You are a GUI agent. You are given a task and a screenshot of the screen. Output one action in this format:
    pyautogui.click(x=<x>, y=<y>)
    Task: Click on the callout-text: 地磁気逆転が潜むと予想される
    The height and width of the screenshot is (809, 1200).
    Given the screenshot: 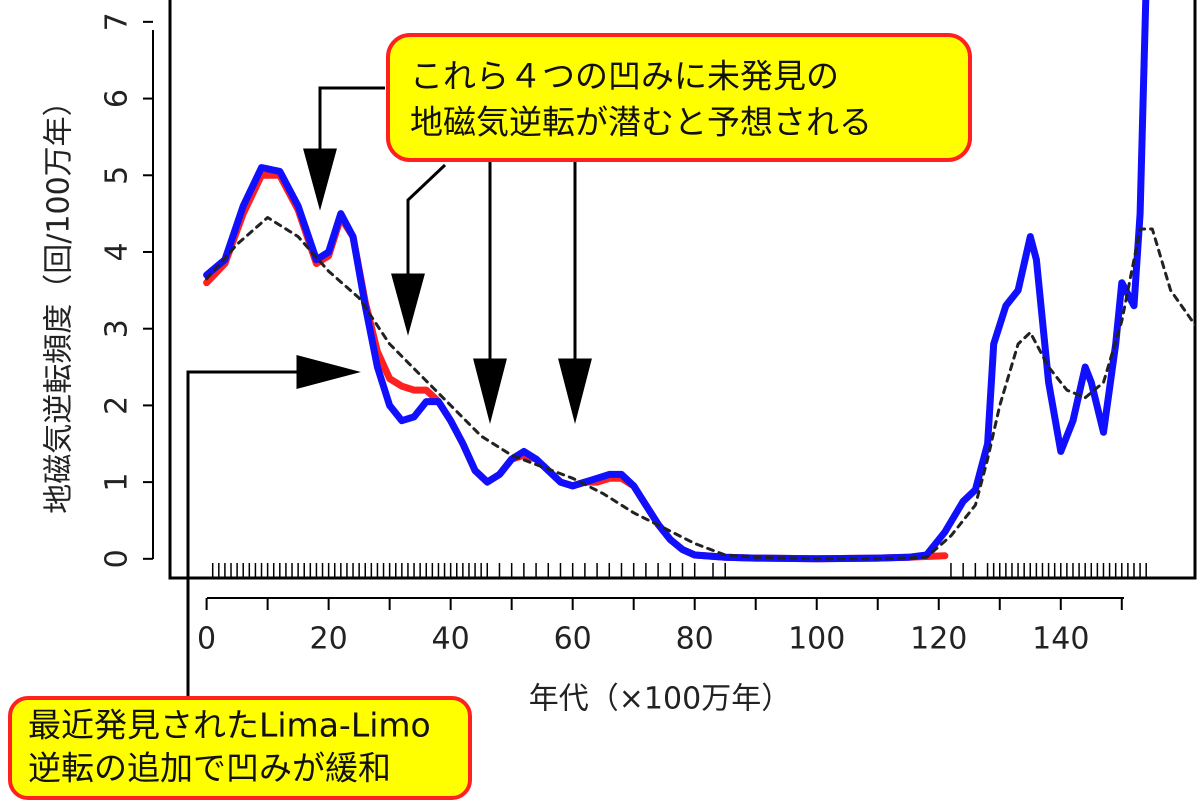 What is the action you would take?
    pyautogui.click(x=641, y=122)
    